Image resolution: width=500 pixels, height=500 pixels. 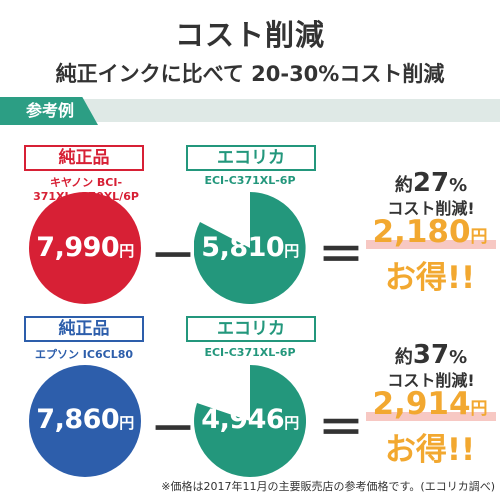 What do you see at coordinates (430, 232) in the screenshot?
I see `saving-amount: 2,180円` at bounding box center [430, 232].